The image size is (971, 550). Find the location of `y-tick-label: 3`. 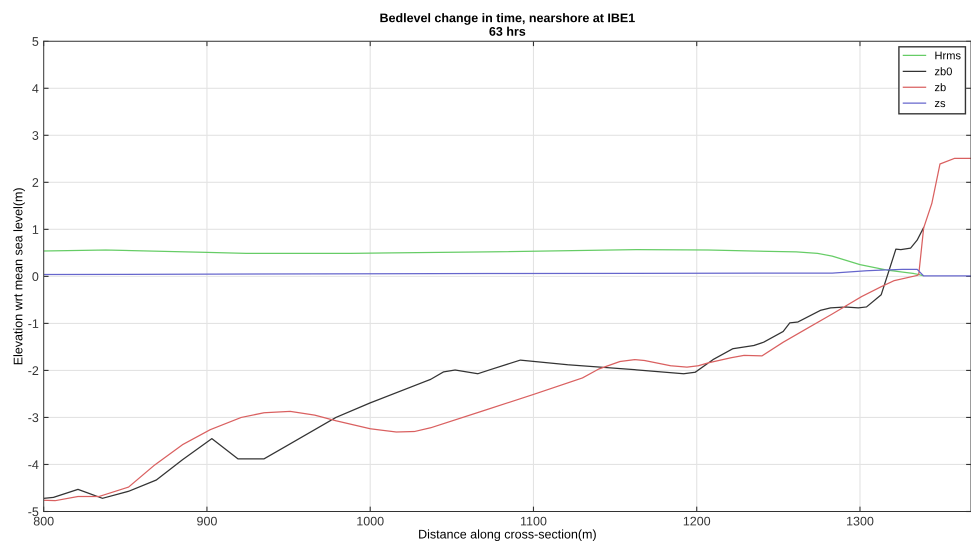

y-tick-label: 3 is located at coordinates (35, 135).